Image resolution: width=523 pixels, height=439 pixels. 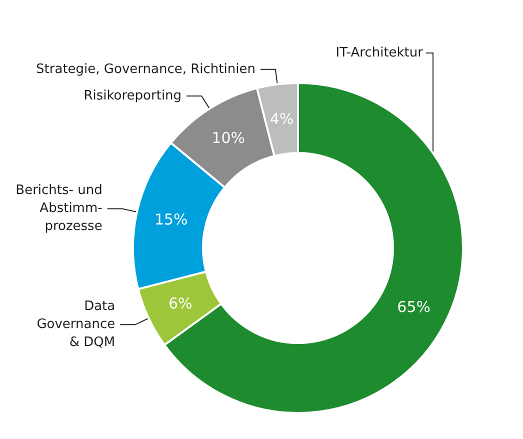 What do you see at coordinates (414, 307) in the screenshot?
I see `data-label: 65%` at bounding box center [414, 307].